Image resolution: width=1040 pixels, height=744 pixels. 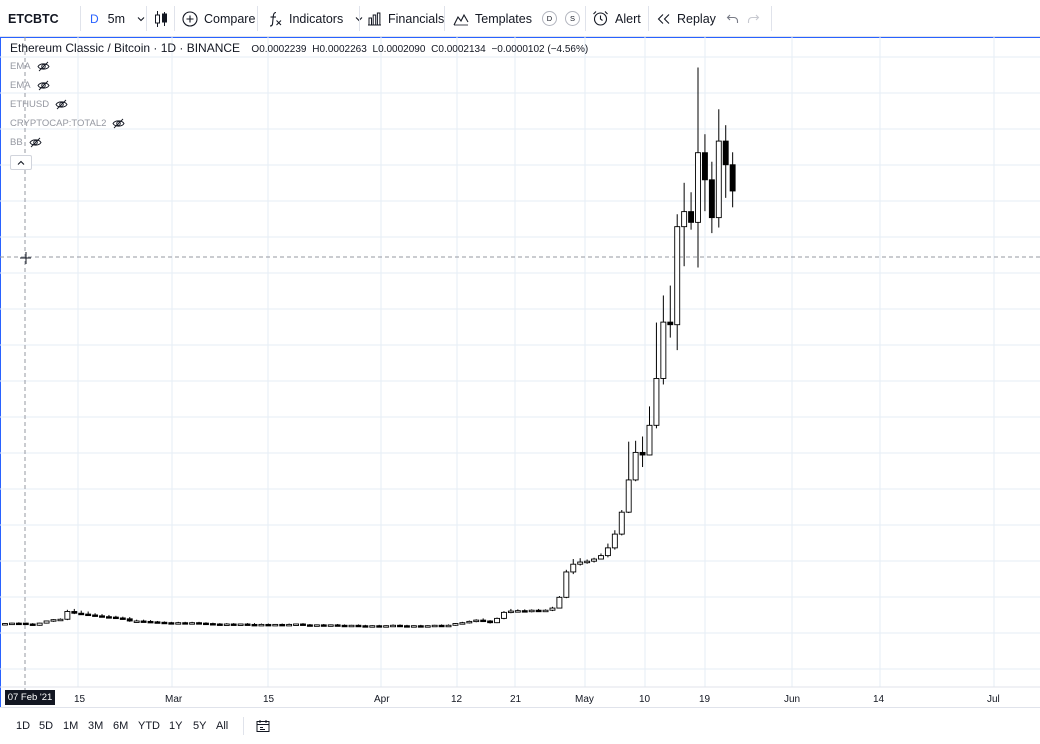 I want to click on date-range-button, so click(x=263, y=726).